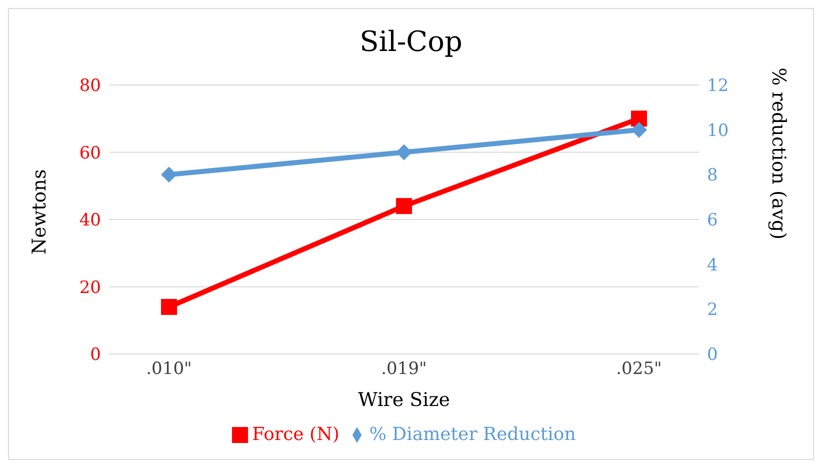 This screenshot has width=824, height=466. I want to click on chart-title: Sil-Cop, so click(411, 42).